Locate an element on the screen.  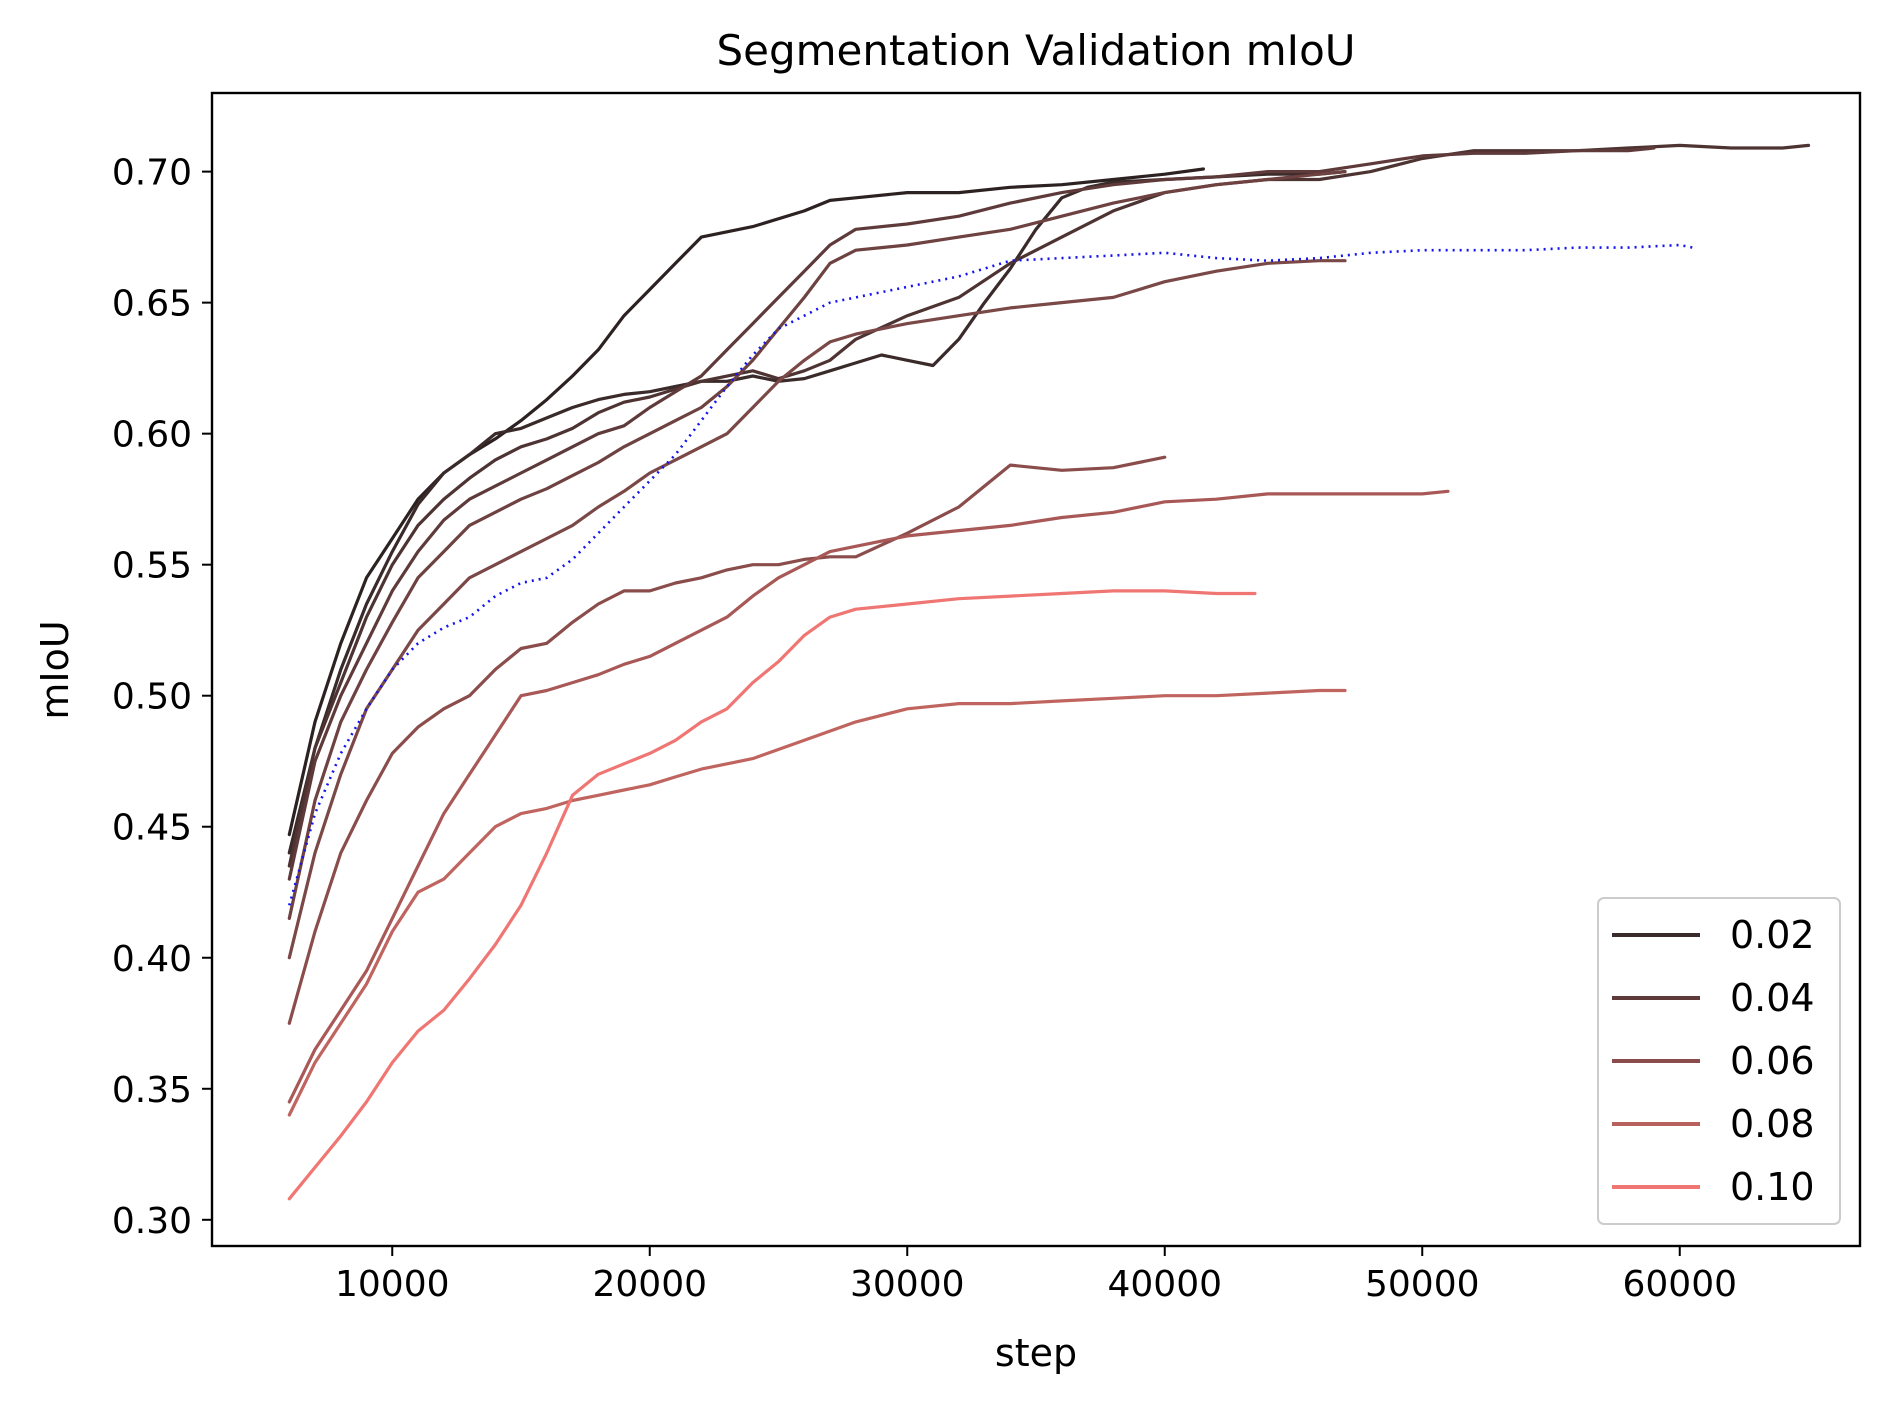
legend-label-0.06: 0.06 is located at coordinates (1772, 1061).